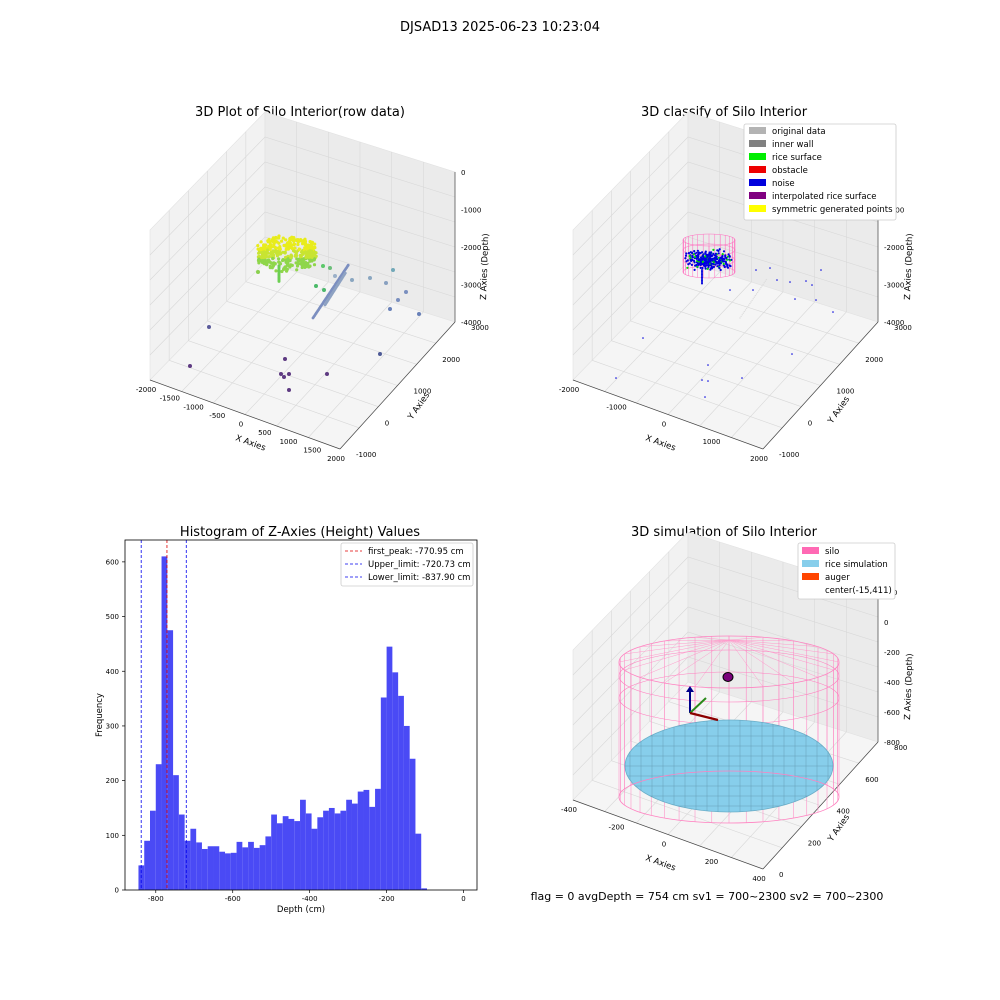 The image size is (1000, 1000). I want to click on sim-zlabel: Z Axies (Depth), so click(909, 686).